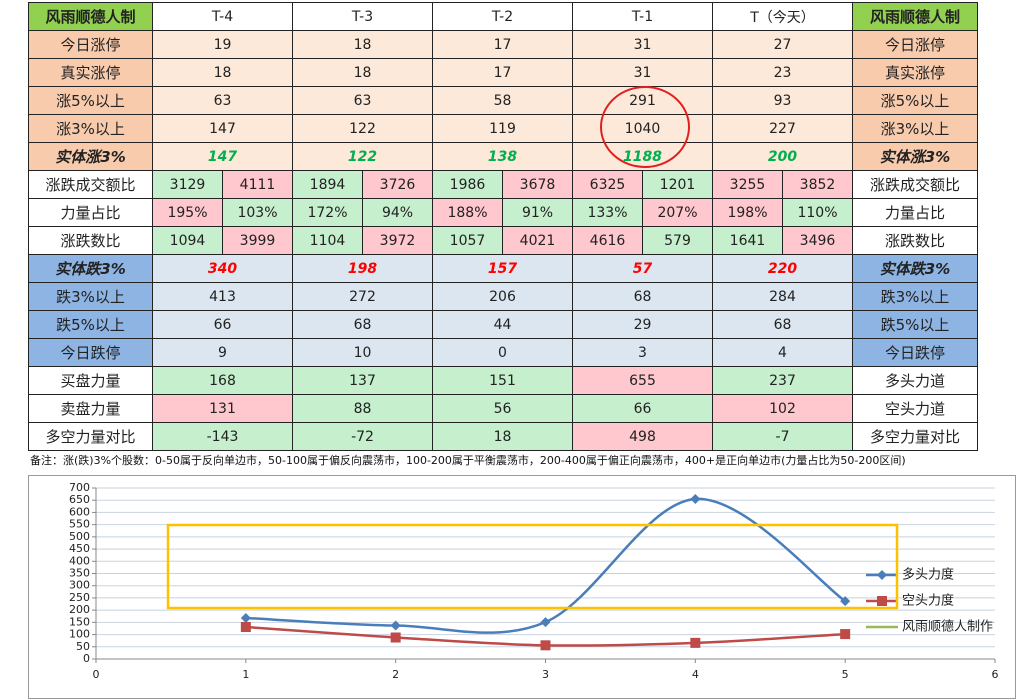 The image size is (1016, 699). What do you see at coordinates (222, 16) in the screenshot?
I see `header-cell: T-4` at bounding box center [222, 16].